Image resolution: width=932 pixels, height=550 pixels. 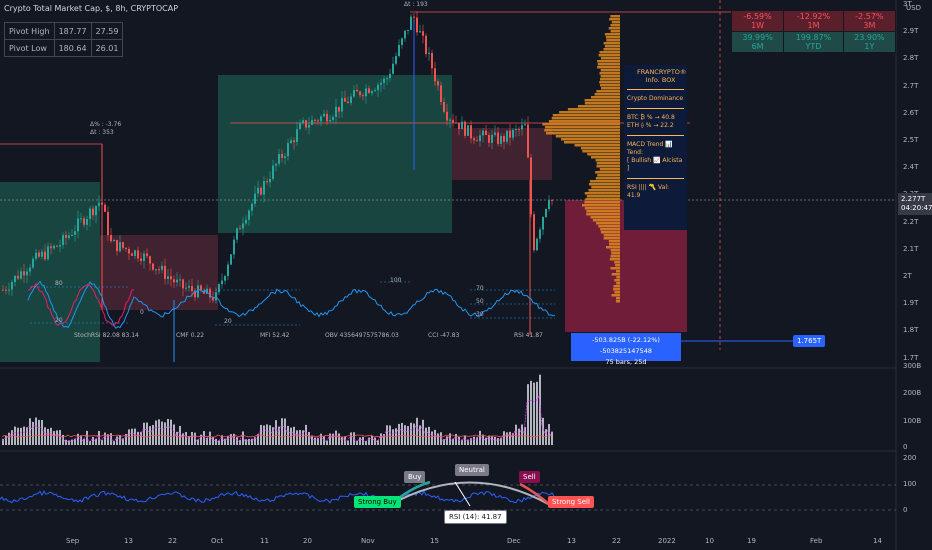 I want to click on price-tick: 2.7T, so click(x=911, y=85).